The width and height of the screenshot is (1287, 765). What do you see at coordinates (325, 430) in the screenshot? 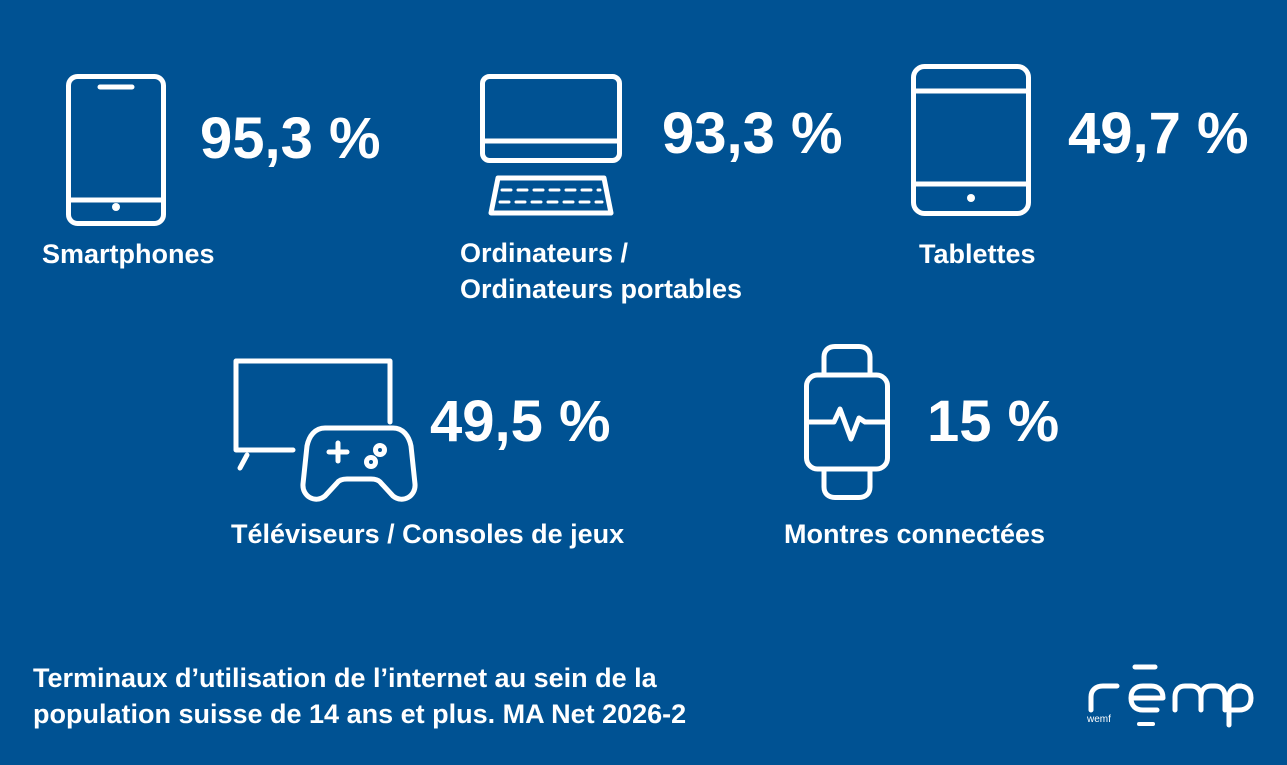
I see `tv-gamepad-icon` at bounding box center [325, 430].